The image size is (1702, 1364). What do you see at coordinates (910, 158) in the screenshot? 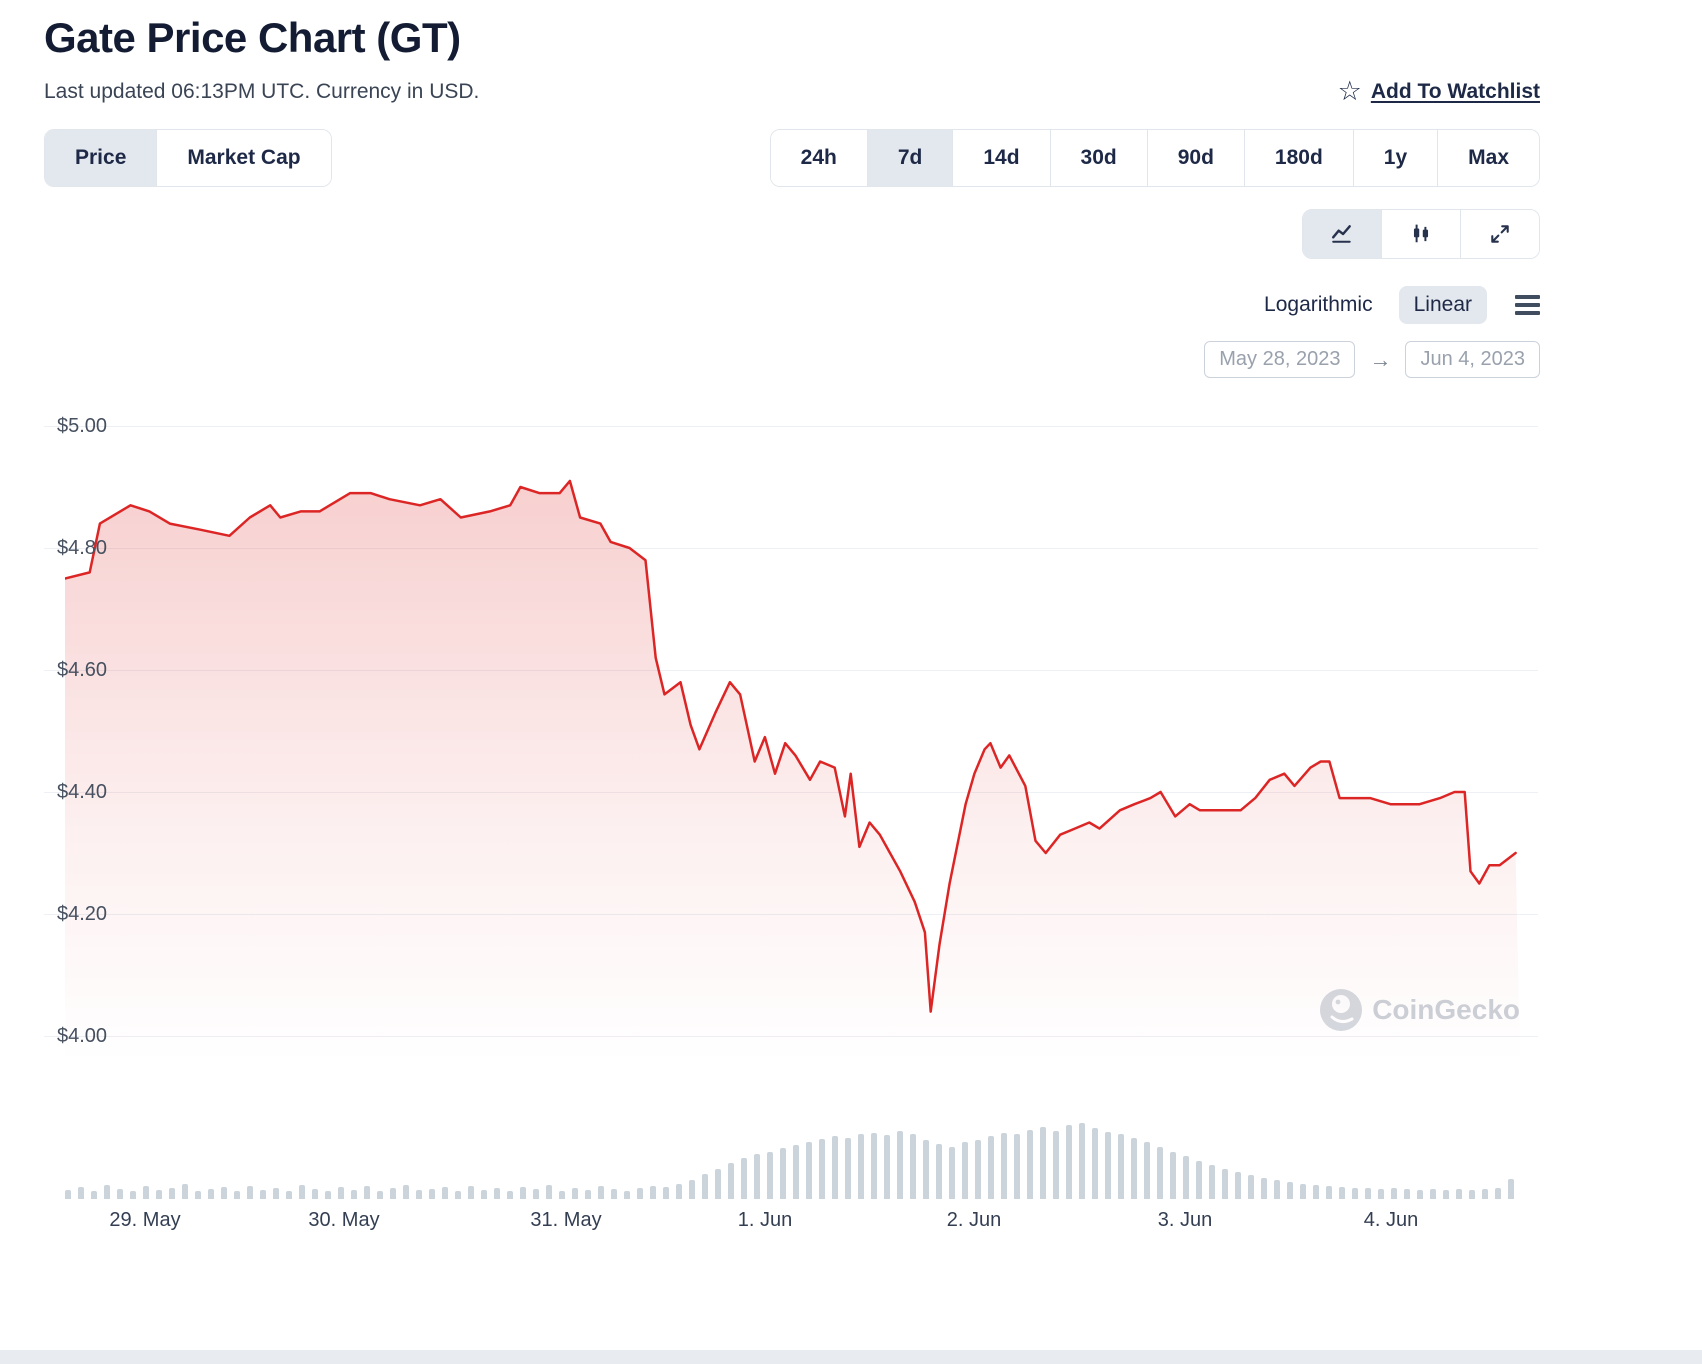
I see `range-tab-7d: 7d` at bounding box center [910, 158].